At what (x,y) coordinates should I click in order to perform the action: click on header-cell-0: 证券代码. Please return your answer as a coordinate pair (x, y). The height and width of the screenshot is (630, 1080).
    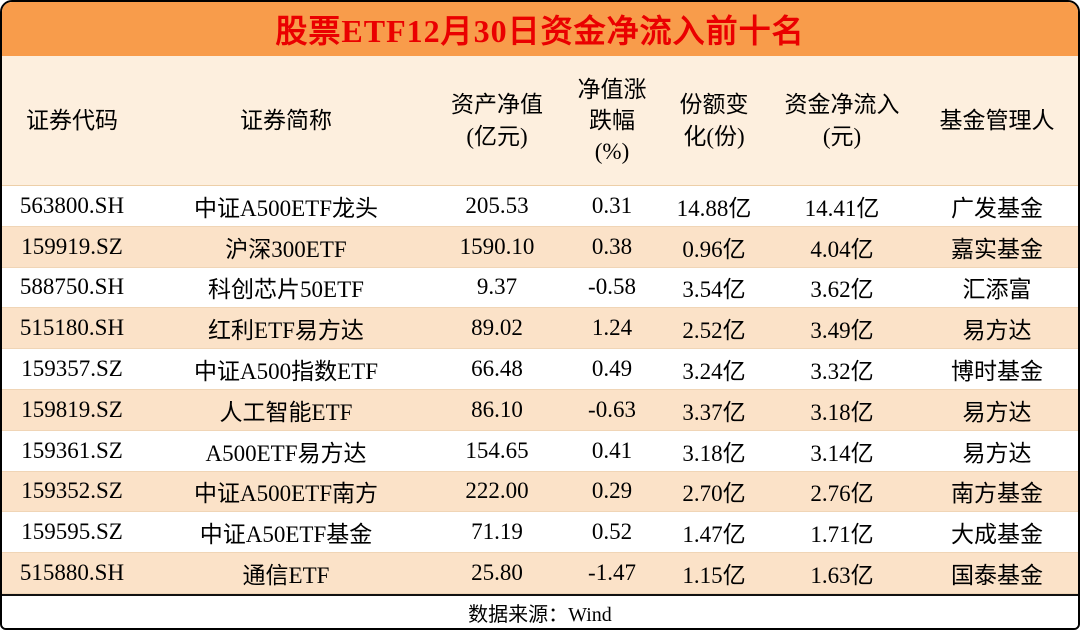
    Looking at the image, I should click on (72, 120).